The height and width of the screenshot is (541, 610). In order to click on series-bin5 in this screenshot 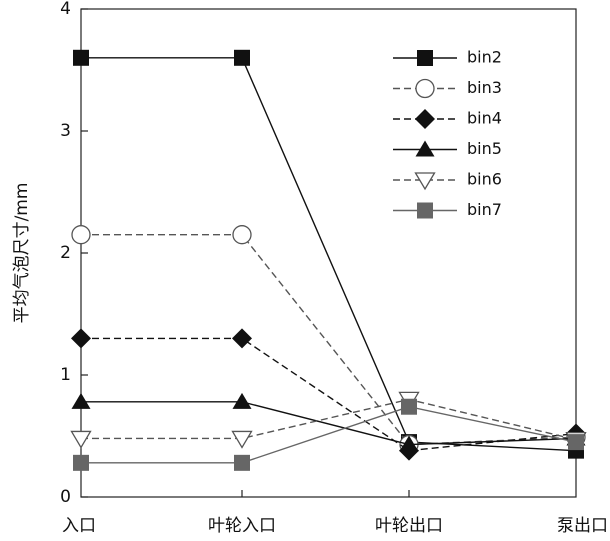, I will do `click(328, 422)`.